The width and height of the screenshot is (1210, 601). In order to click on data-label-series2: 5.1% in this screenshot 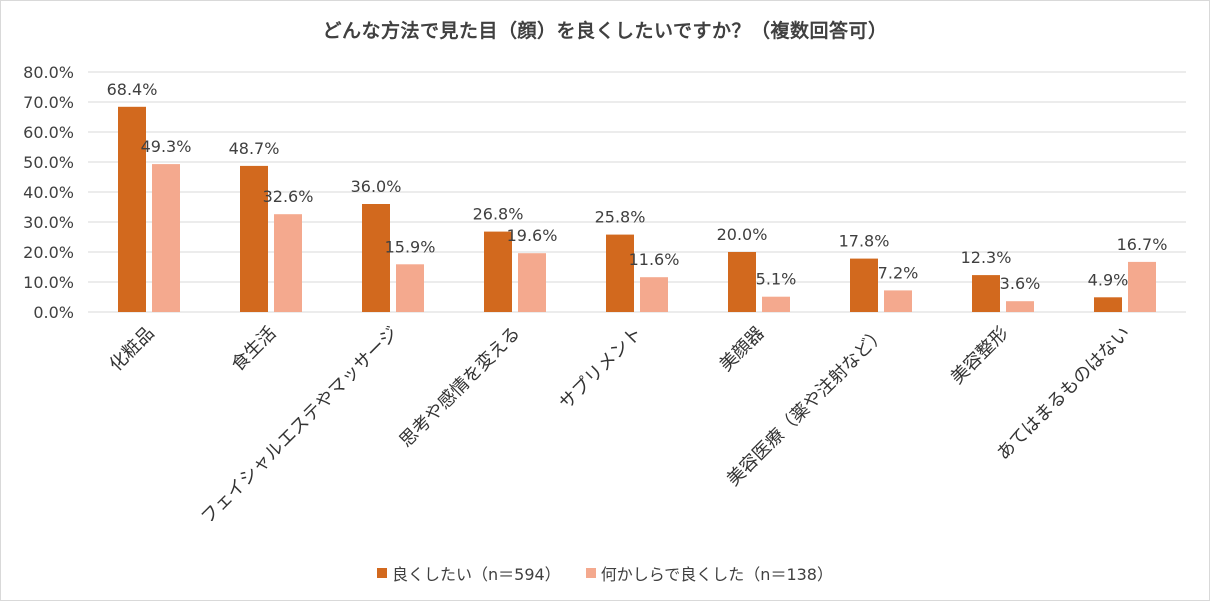, I will do `click(776, 279)`.